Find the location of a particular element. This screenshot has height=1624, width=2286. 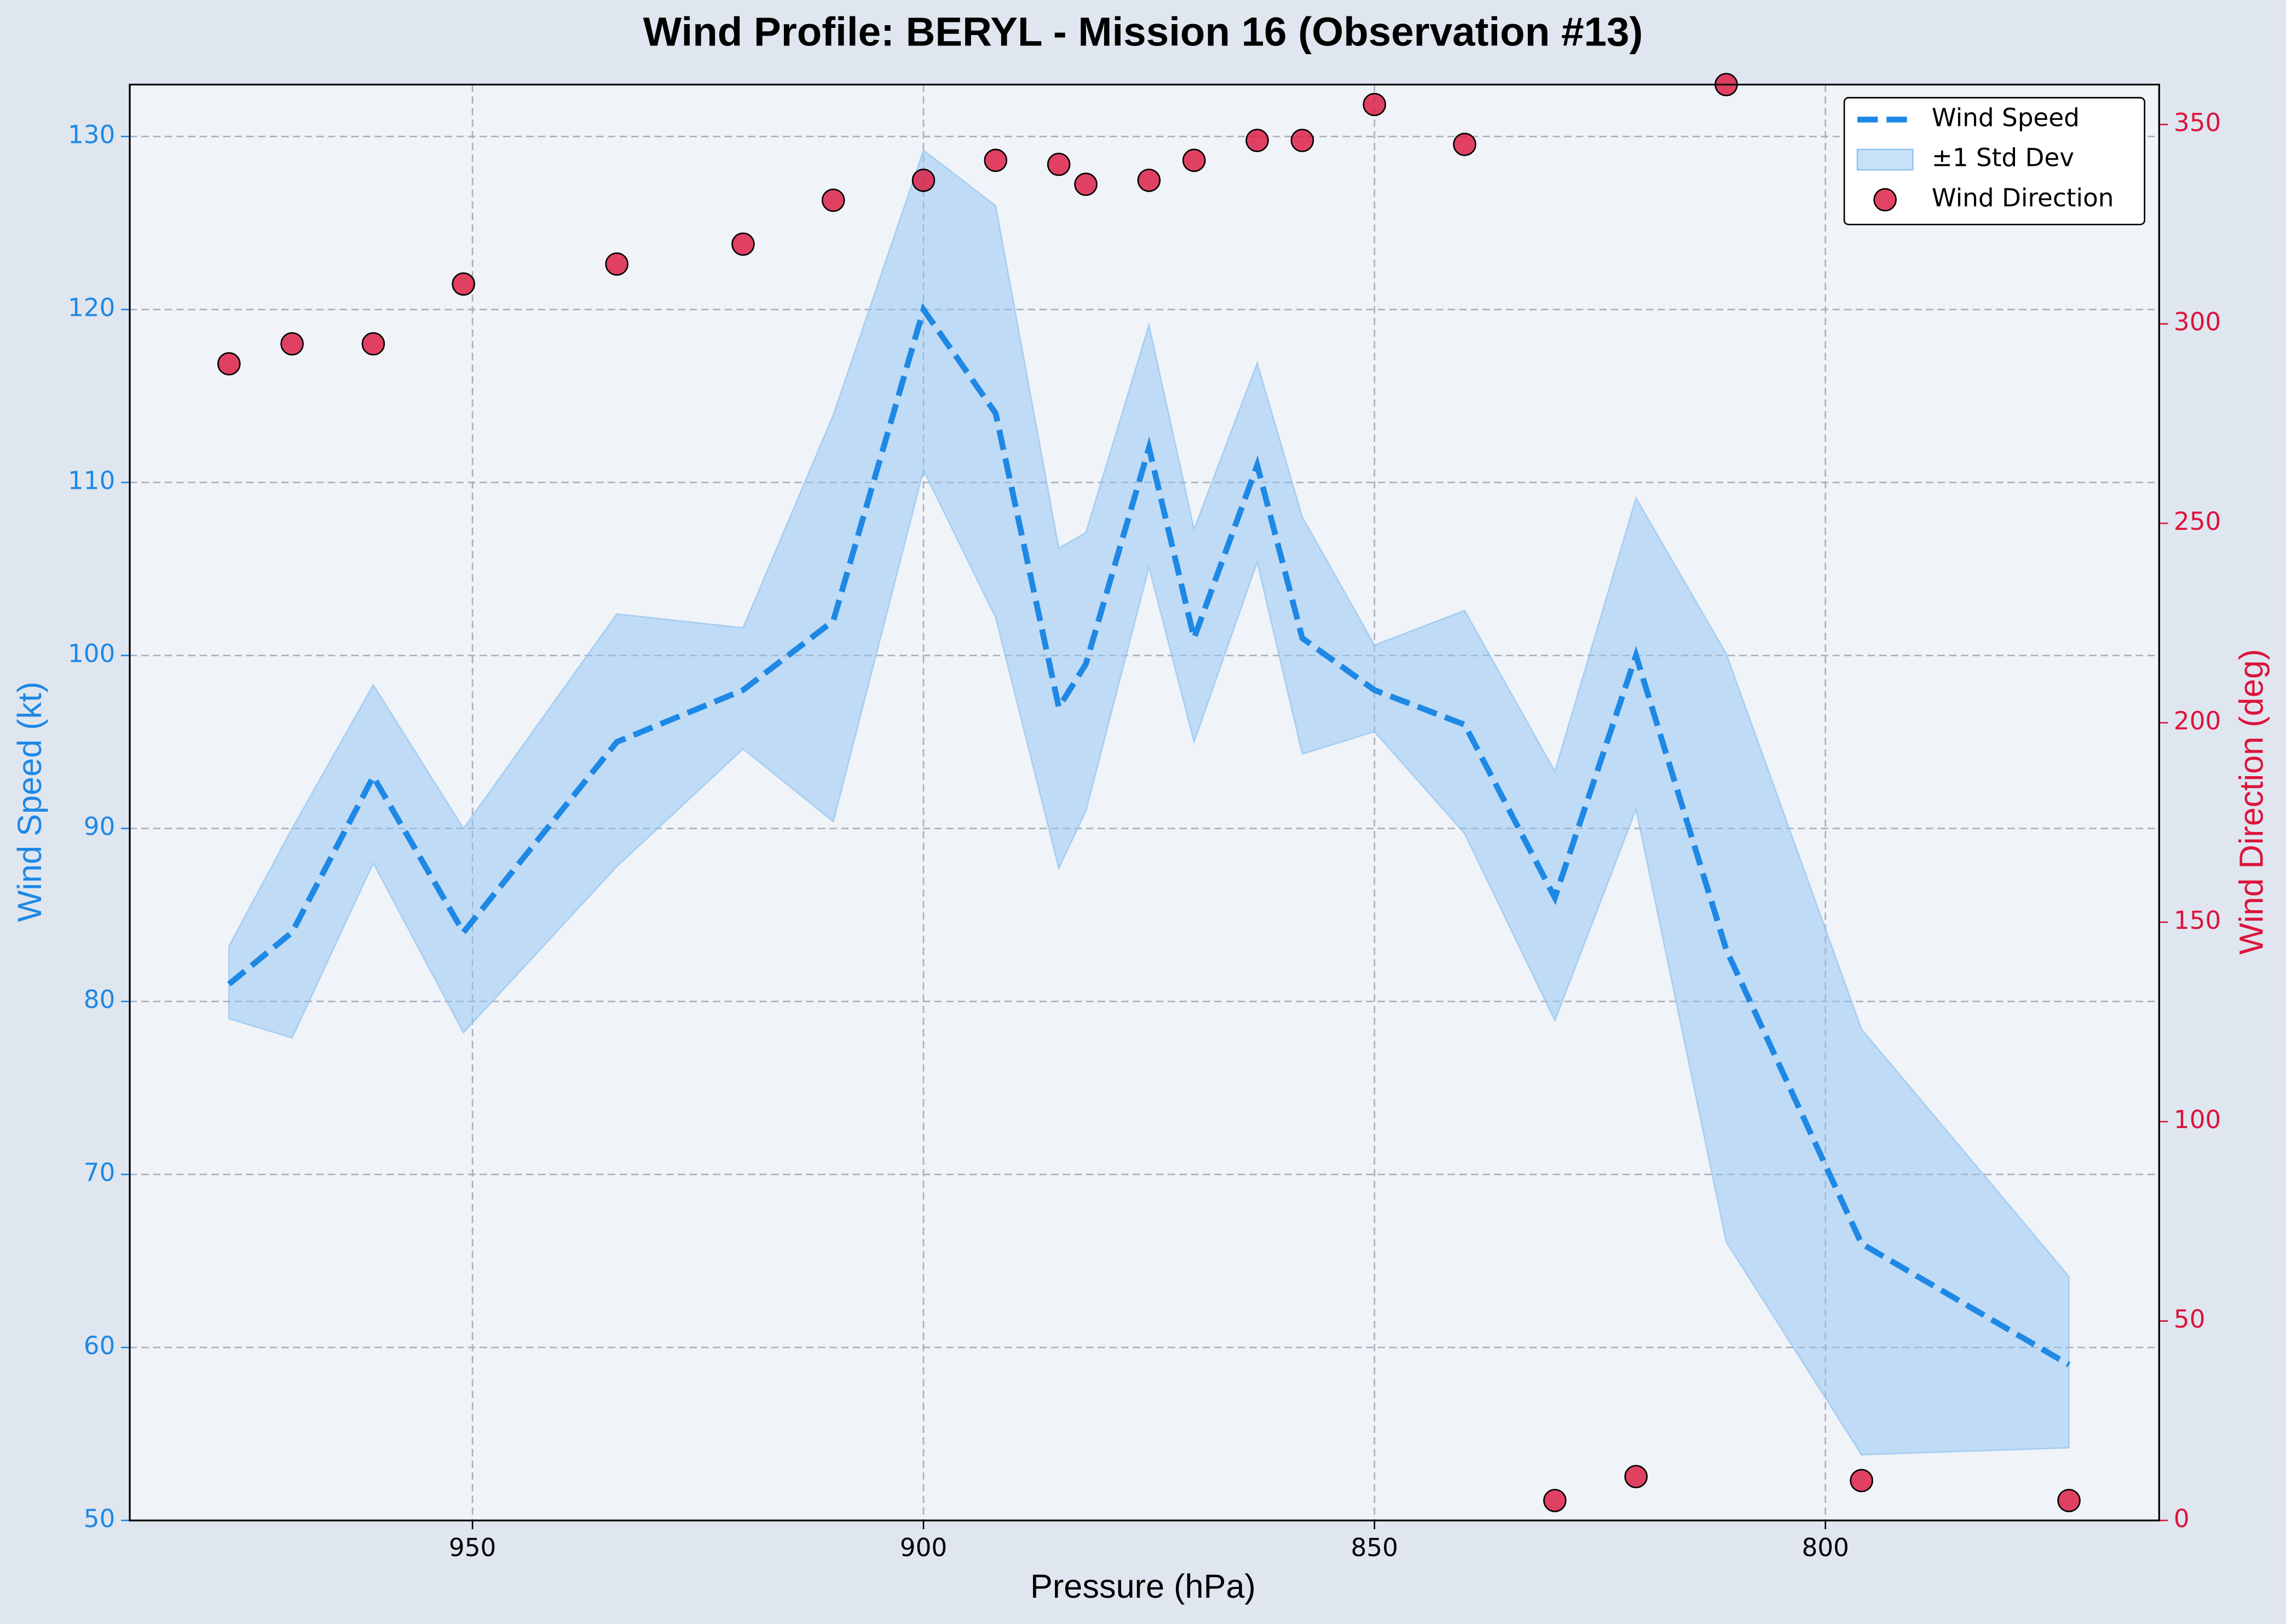

y-tick-label: 80 is located at coordinates (100, 999).